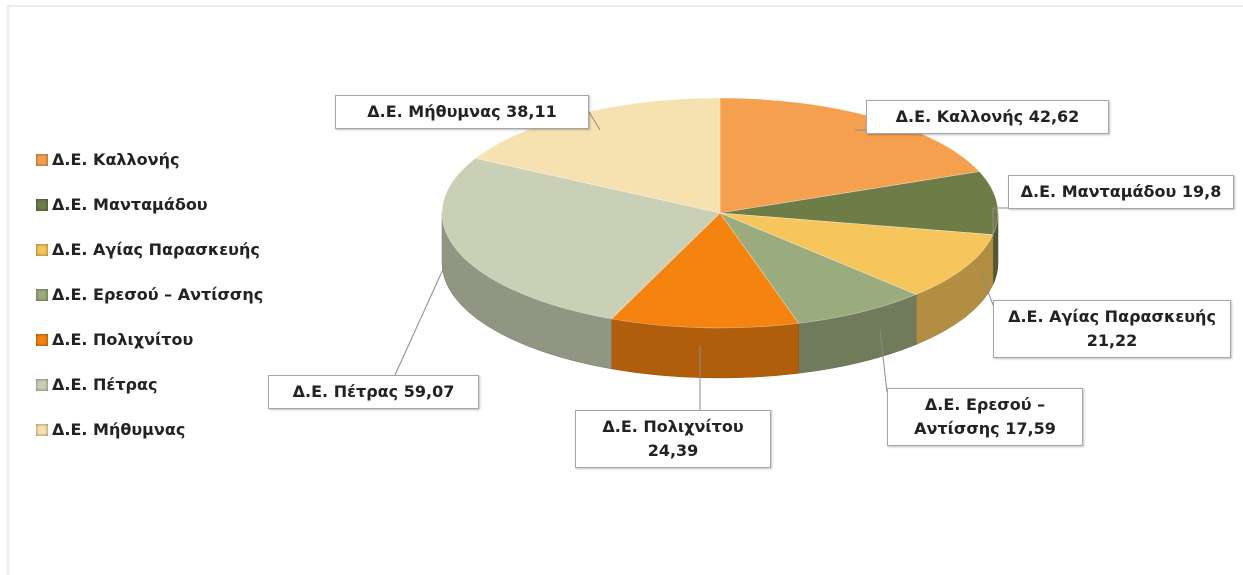 Image resolution: width=1243 pixels, height=575 pixels. I want to click on data-label: Δ.Ε. Πολιχνίτου 24,39, so click(673, 439).